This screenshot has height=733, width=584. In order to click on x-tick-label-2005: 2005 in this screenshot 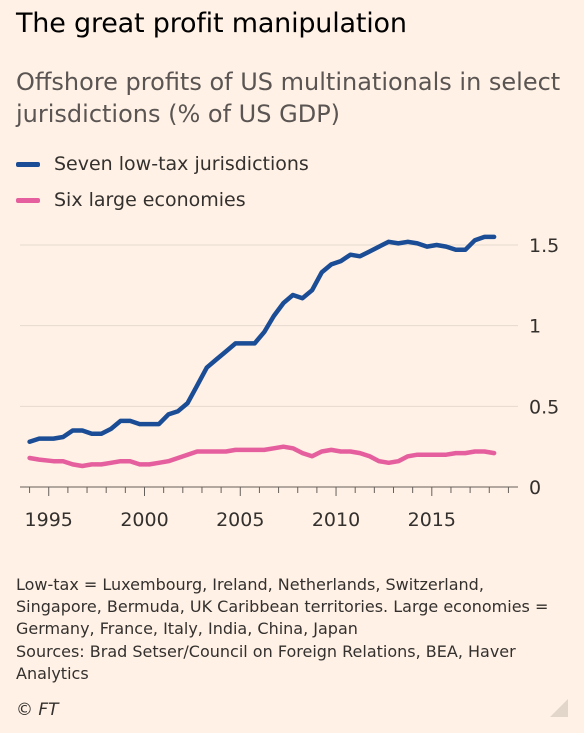, I will do `click(240, 520)`.